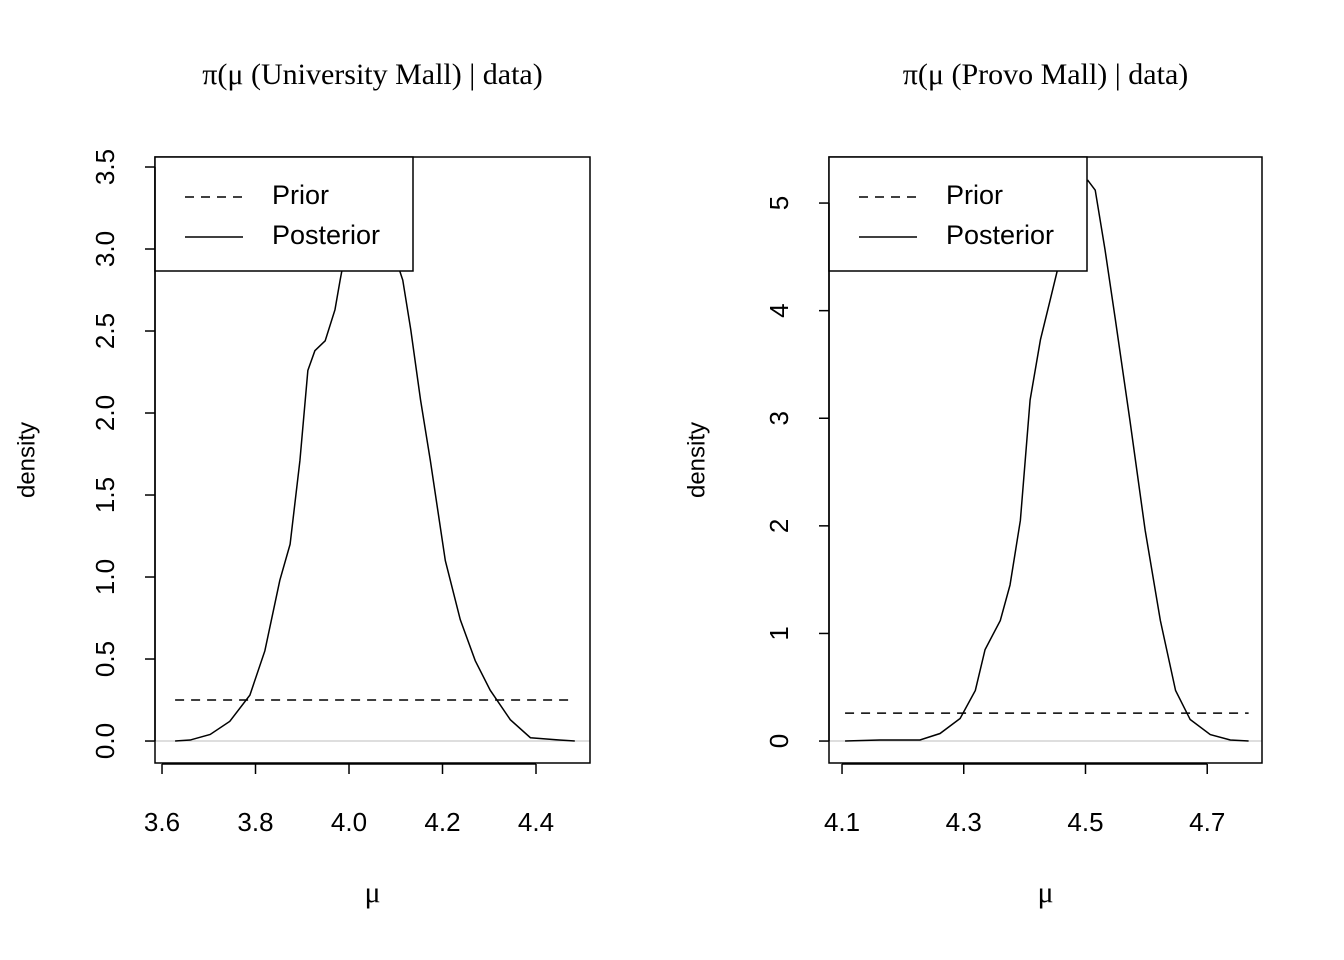 The height and width of the screenshot is (960, 1344). I want to click on y-tick-label: 4, so click(779, 310).